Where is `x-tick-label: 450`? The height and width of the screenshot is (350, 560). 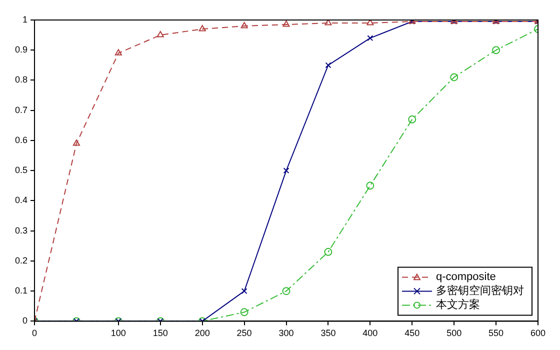
x-tick-label: 450 is located at coordinates (412, 333).